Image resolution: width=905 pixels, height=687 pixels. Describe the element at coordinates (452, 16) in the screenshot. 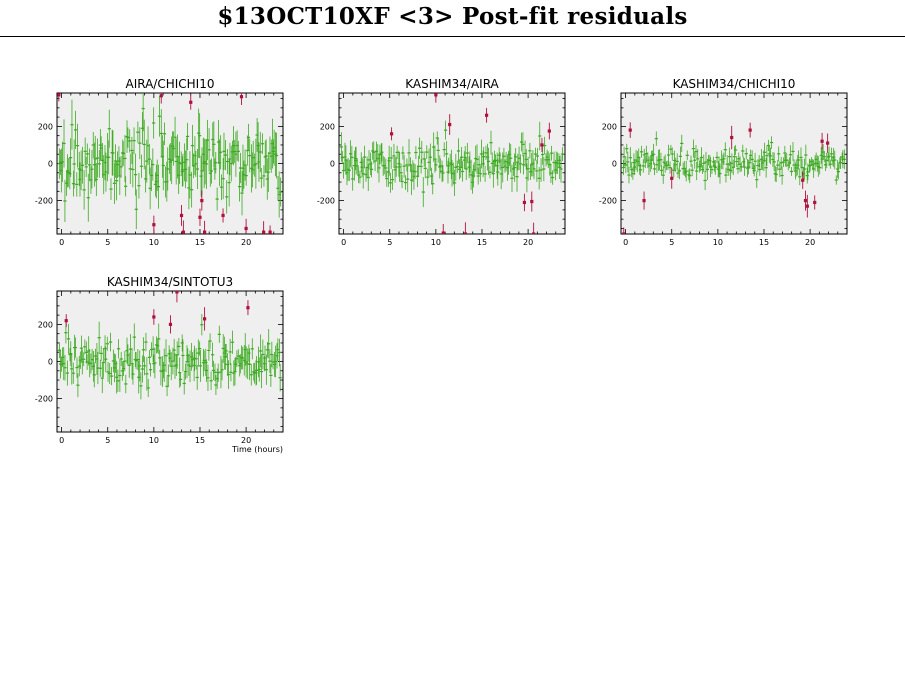

I see `page-title: $13OCT10XF <3> Post-fit residuals` at that location.